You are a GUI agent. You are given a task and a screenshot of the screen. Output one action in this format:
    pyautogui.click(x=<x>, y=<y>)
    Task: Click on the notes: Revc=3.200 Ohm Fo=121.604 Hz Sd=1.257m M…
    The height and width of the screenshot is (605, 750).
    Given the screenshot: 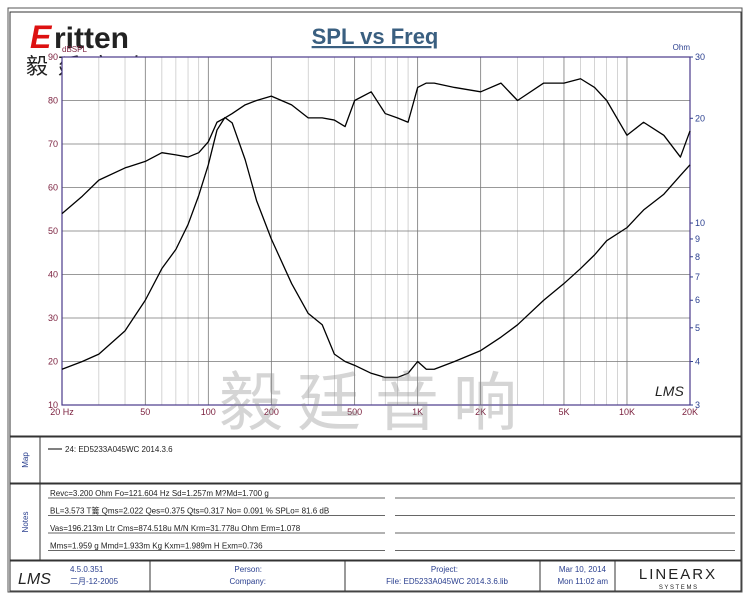 What is the action you would take?
    pyautogui.click(x=391, y=520)
    